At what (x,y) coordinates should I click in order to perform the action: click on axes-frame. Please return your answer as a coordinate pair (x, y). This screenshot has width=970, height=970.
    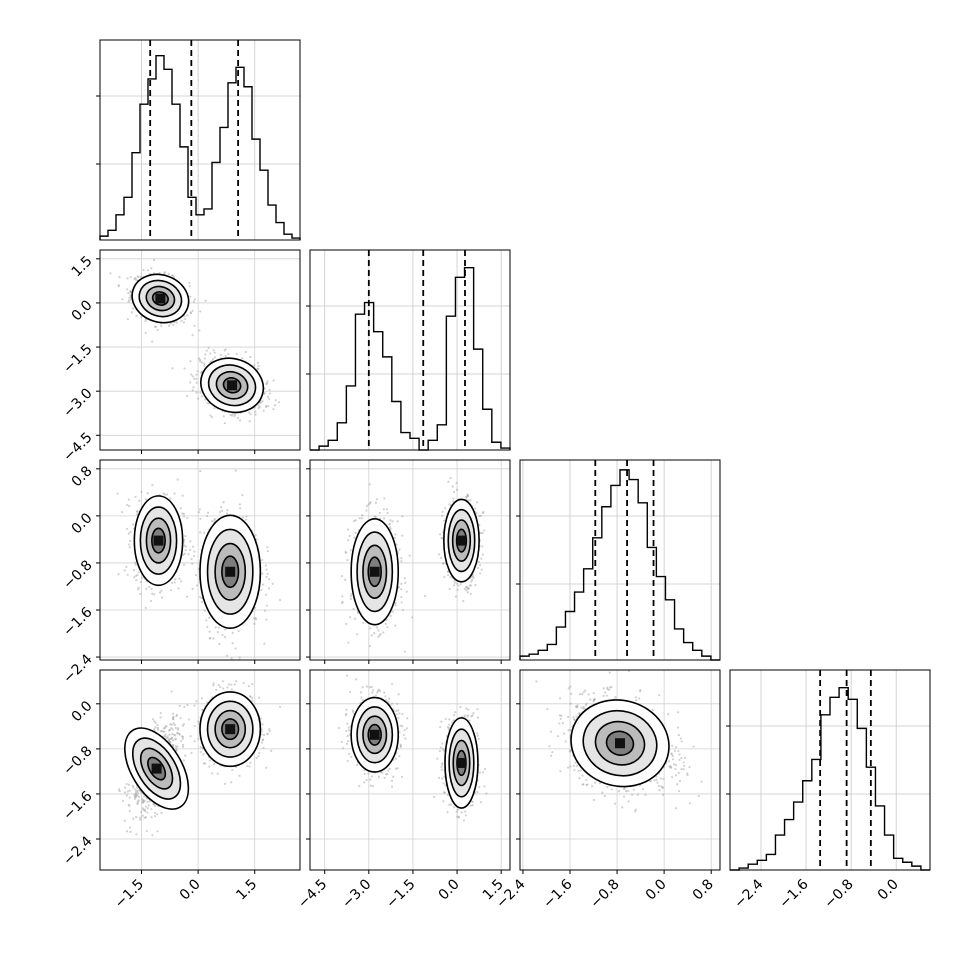
    Looking at the image, I should click on (200, 350).